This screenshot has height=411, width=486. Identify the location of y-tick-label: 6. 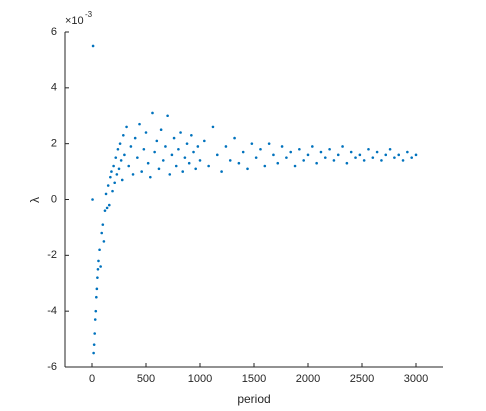
(54, 32).